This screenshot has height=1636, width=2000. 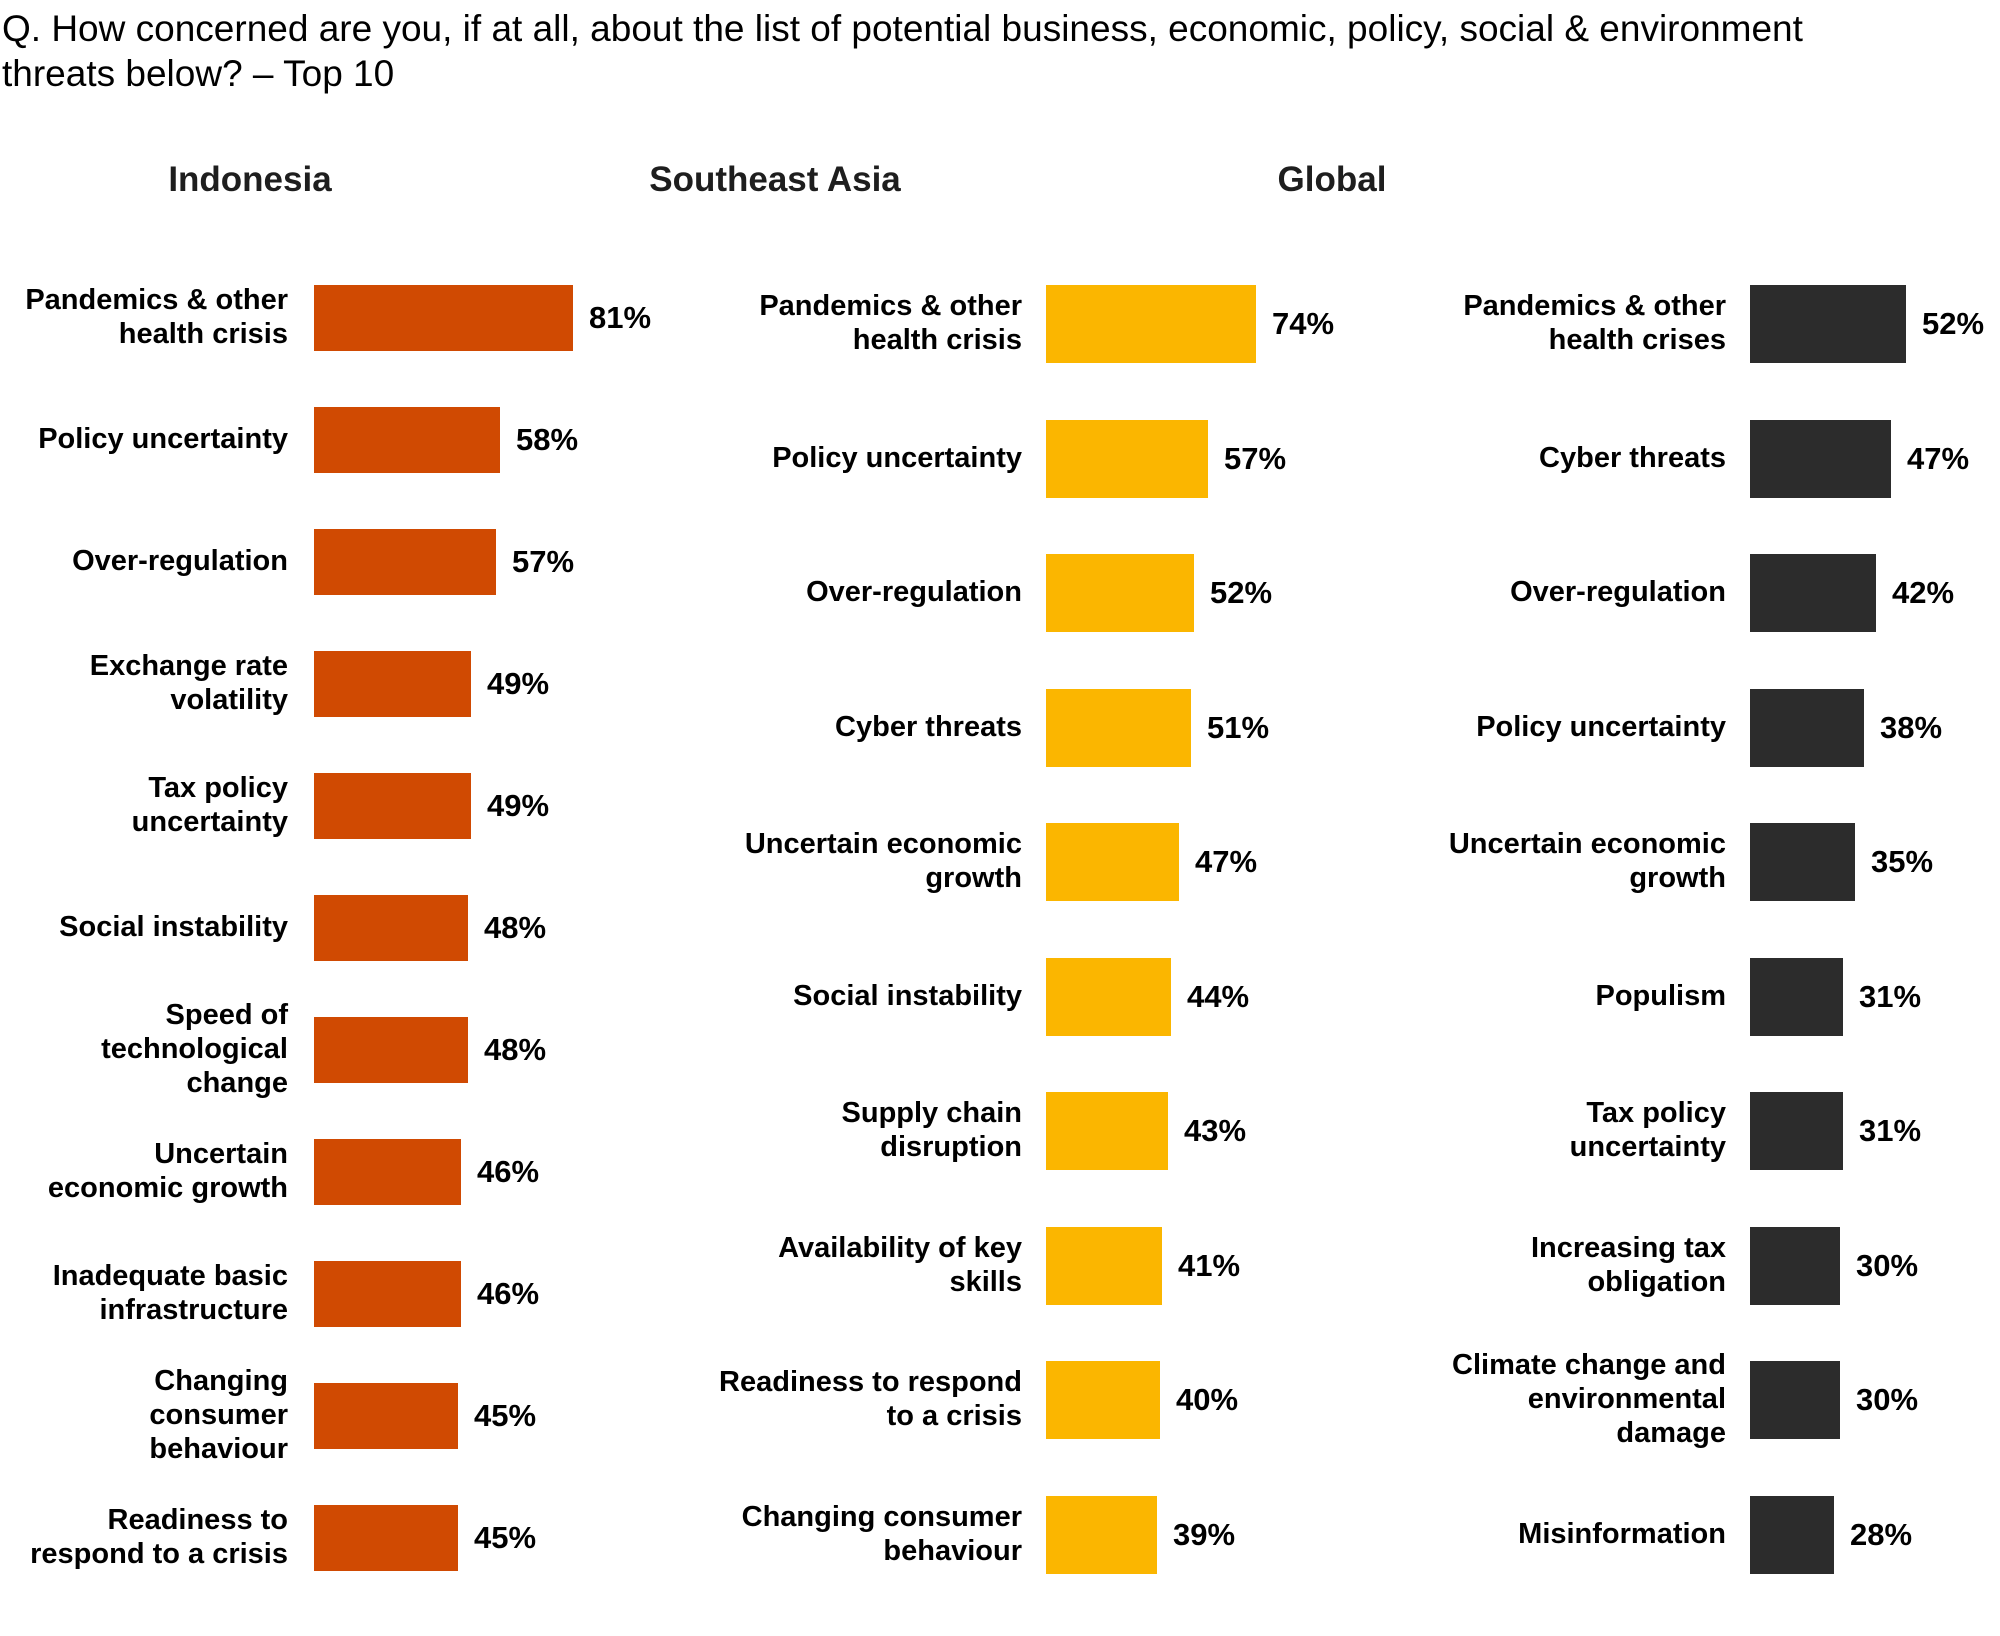 I want to click on bar-row: Pandemics & other health crises 52%, so click(x=1650, y=324).